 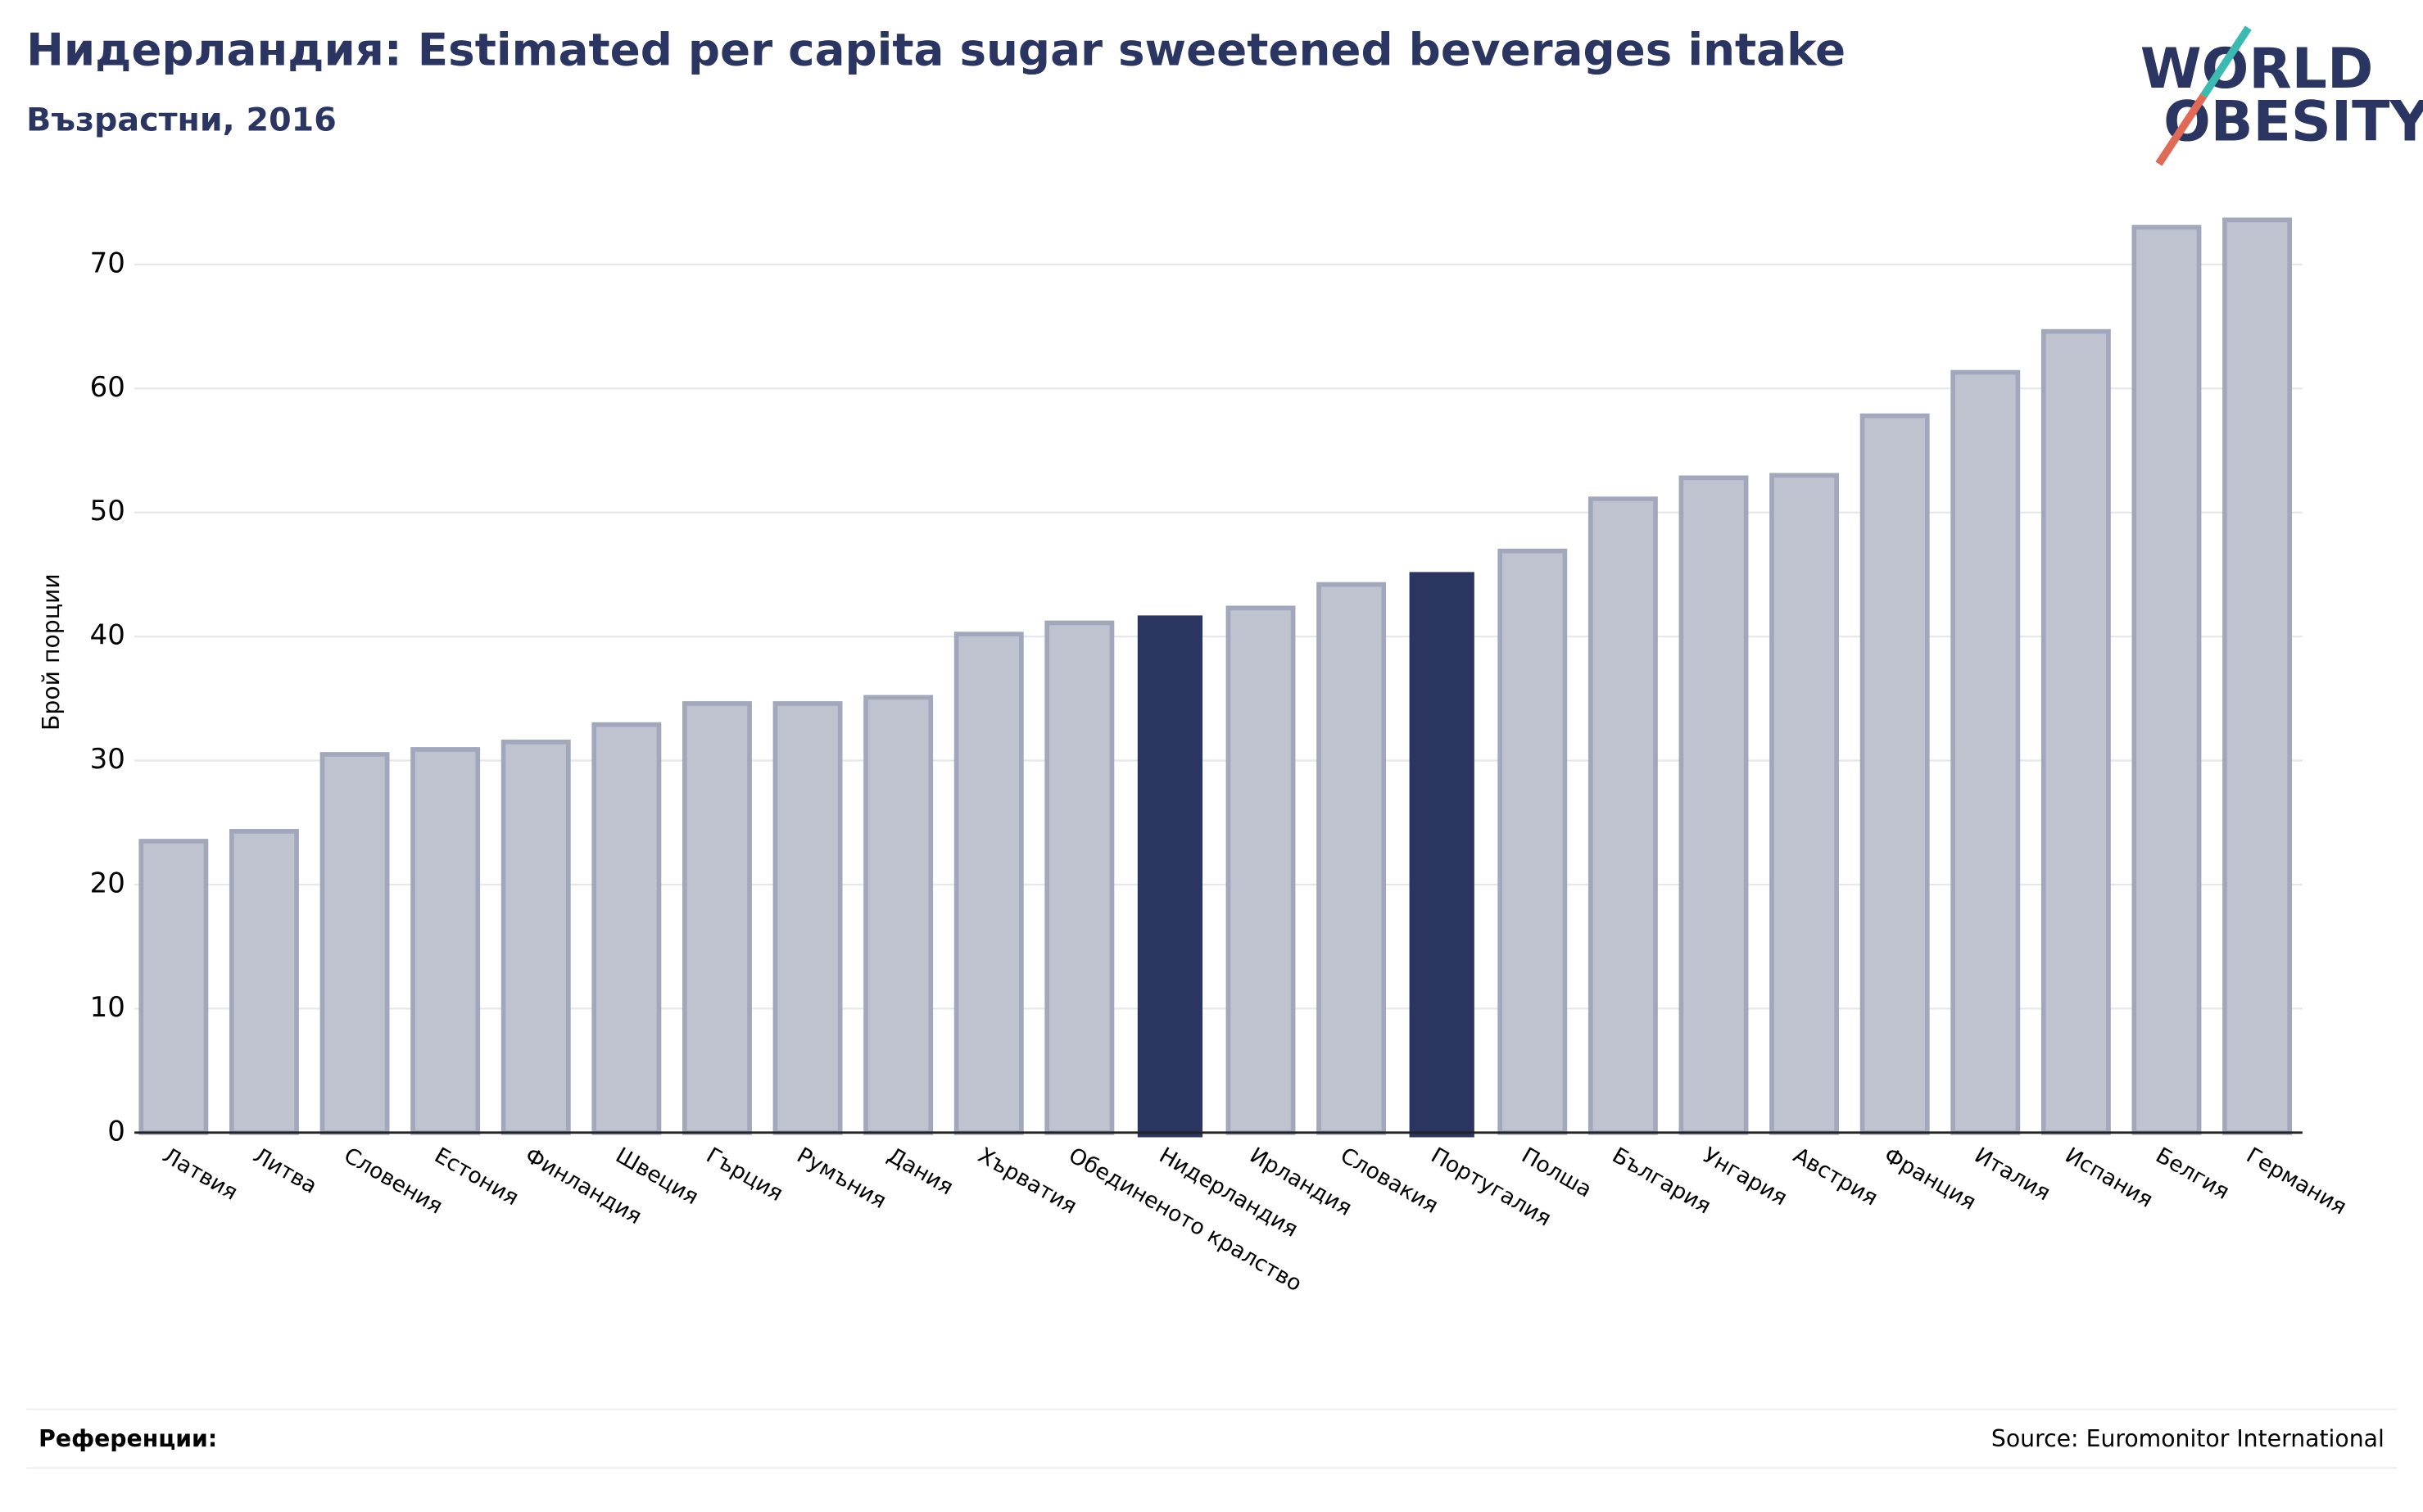 What do you see at coordinates (2012, 1175) in the screenshot?
I see `x-tick-label: Италия` at bounding box center [2012, 1175].